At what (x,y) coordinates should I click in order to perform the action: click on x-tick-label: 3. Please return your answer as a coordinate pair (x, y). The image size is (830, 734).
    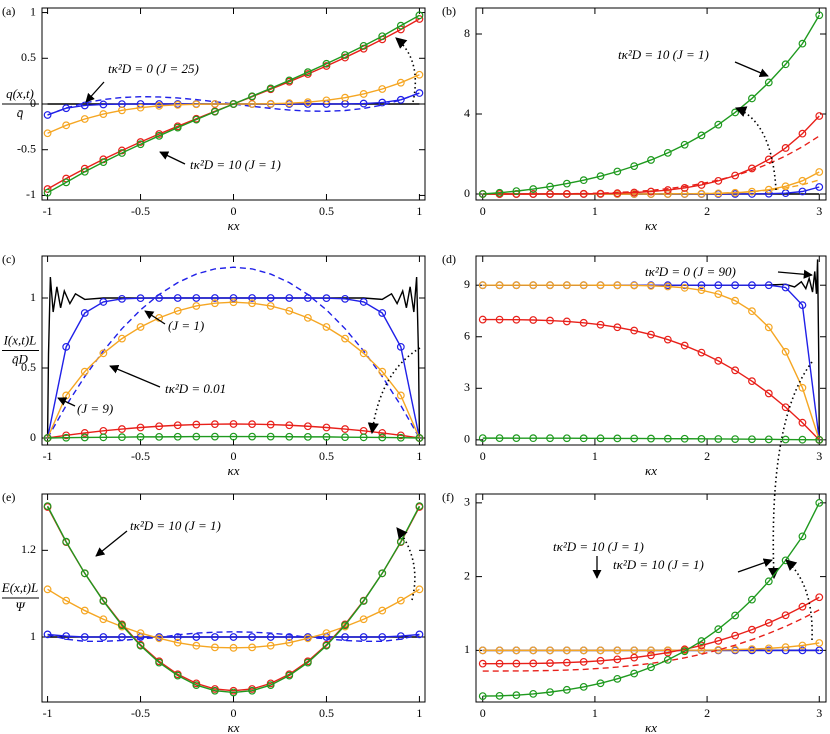
    Looking at the image, I should click on (819, 456).